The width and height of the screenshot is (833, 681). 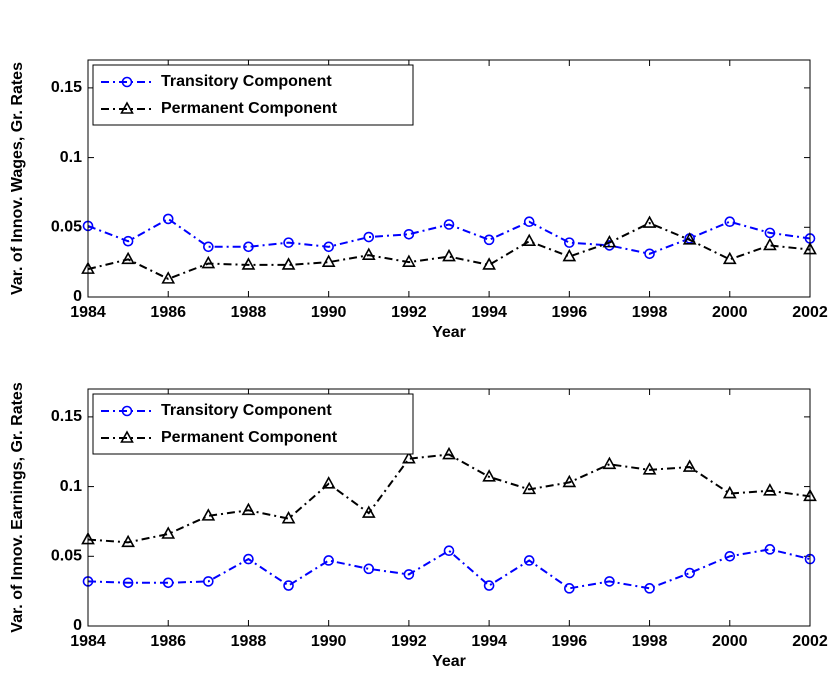 What do you see at coordinates (71, 157) in the screenshot?
I see `y-tick-label: 0.1` at bounding box center [71, 157].